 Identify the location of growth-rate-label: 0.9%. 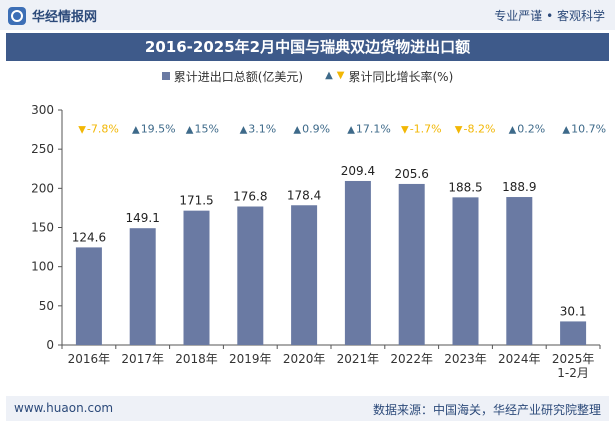
(316, 129).